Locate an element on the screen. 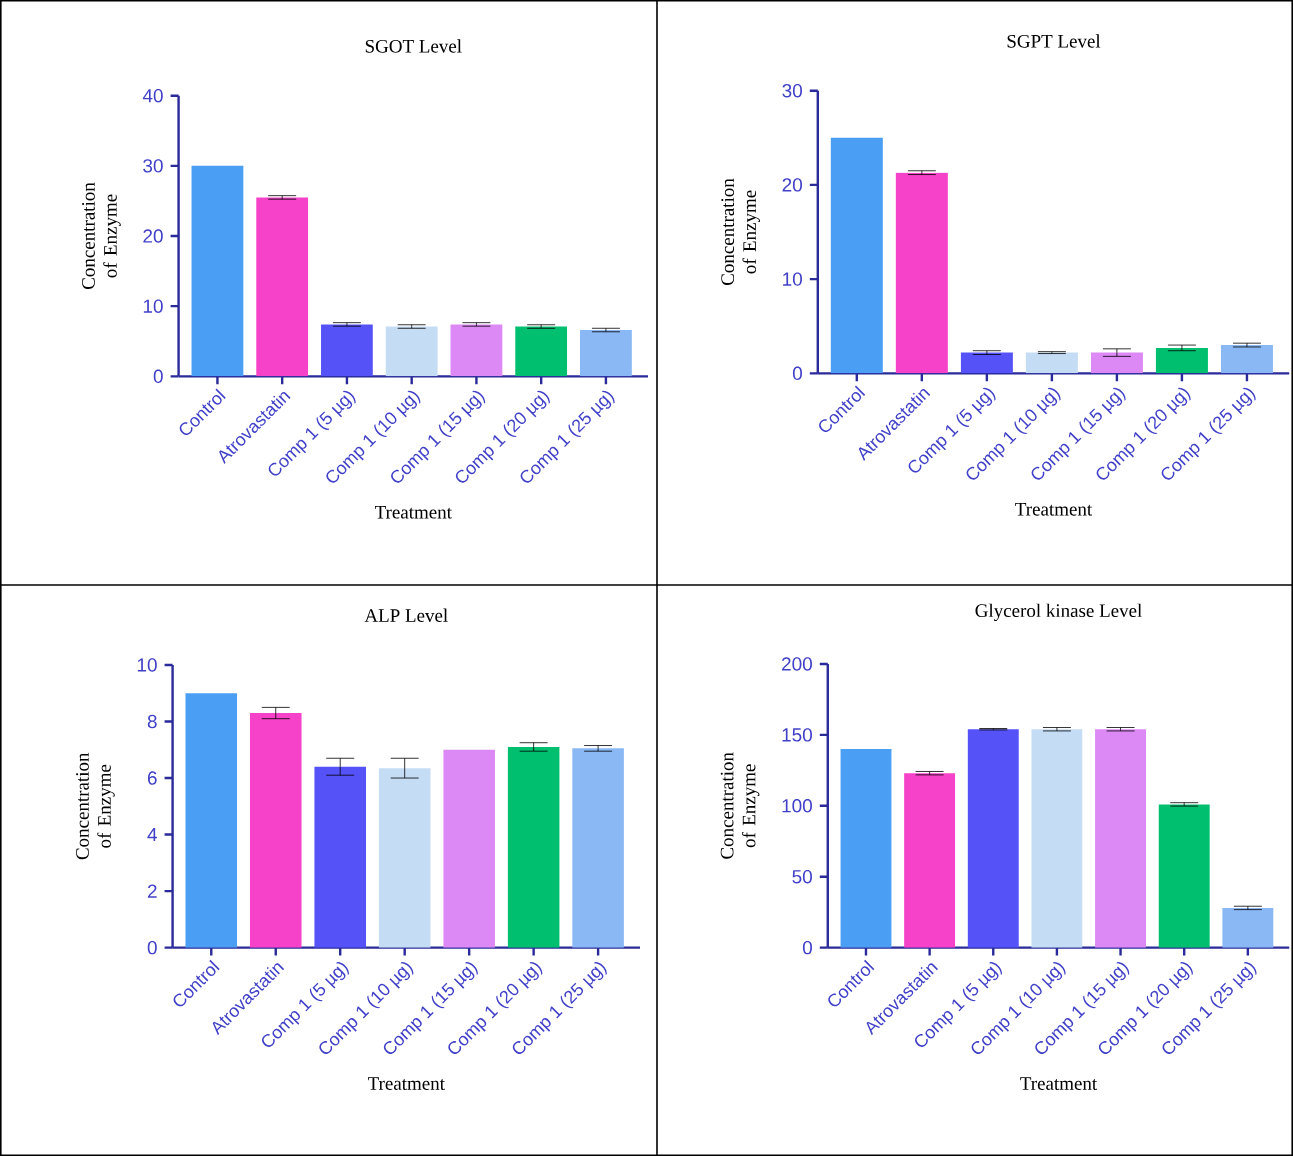  chart-title: ALP Level is located at coordinates (406, 615).